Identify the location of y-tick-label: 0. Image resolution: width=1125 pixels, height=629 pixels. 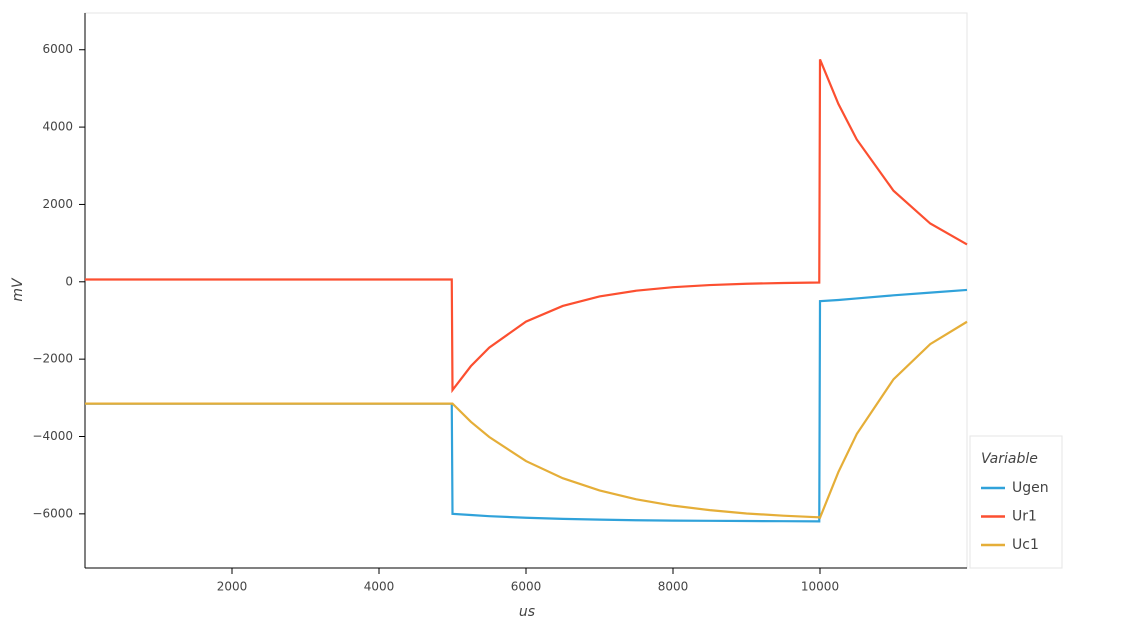
(69, 281).